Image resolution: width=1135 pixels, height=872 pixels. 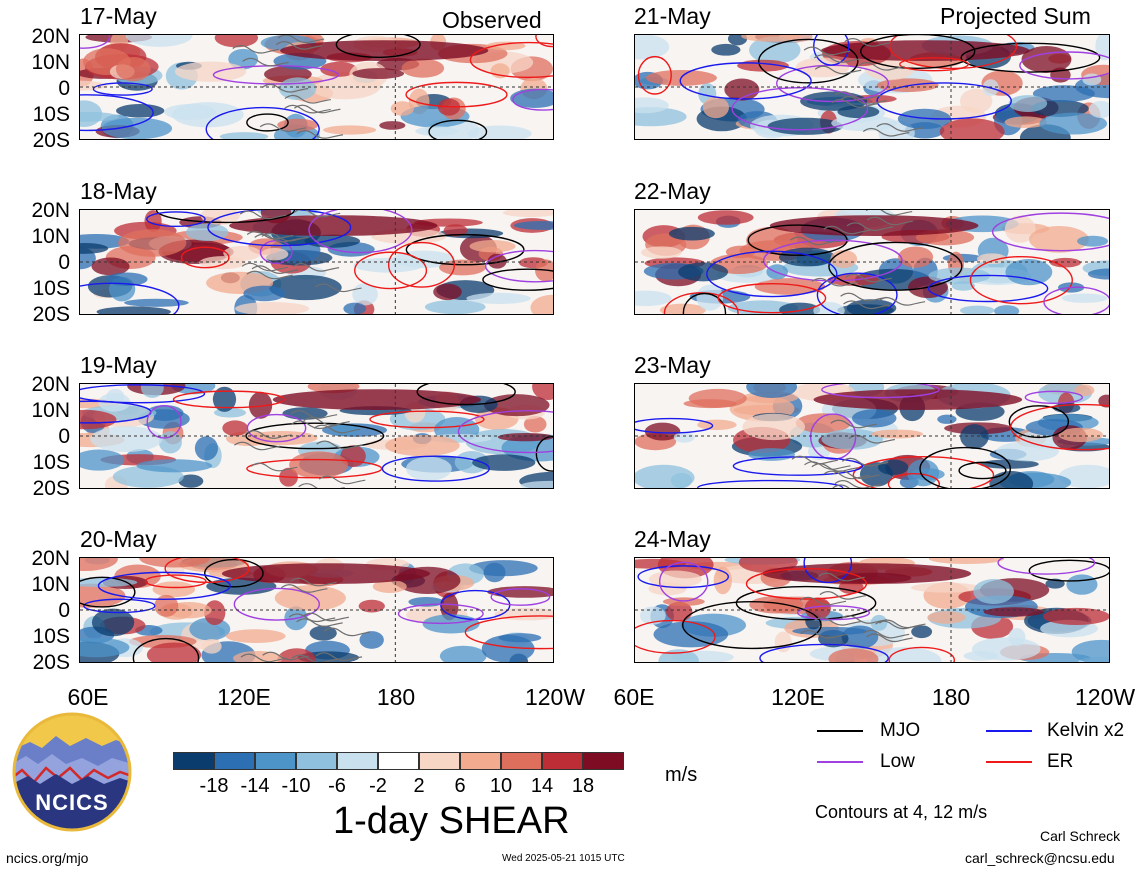 What do you see at coordinates (118, 191) in the screenshot?
I see `panel-date-18-may: 18-May` at bounding box center [118, 191].